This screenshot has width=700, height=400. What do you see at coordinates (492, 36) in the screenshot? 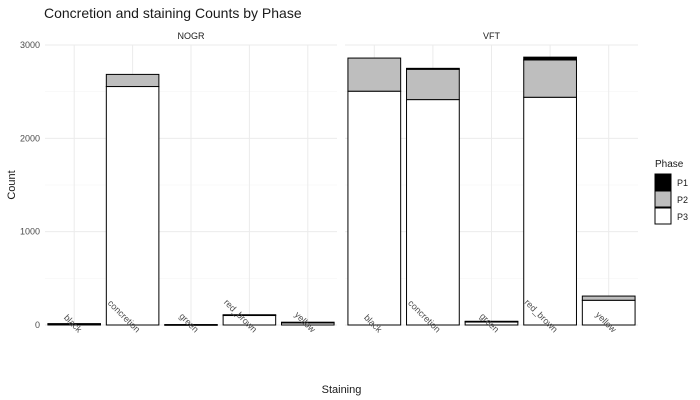
I see `facet-strip-label: VFT` at bounding box center [492, 36].